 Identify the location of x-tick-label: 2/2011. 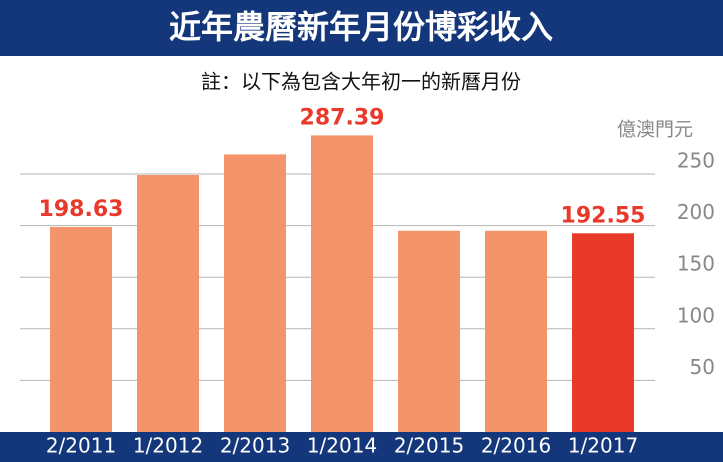
(81, 446).